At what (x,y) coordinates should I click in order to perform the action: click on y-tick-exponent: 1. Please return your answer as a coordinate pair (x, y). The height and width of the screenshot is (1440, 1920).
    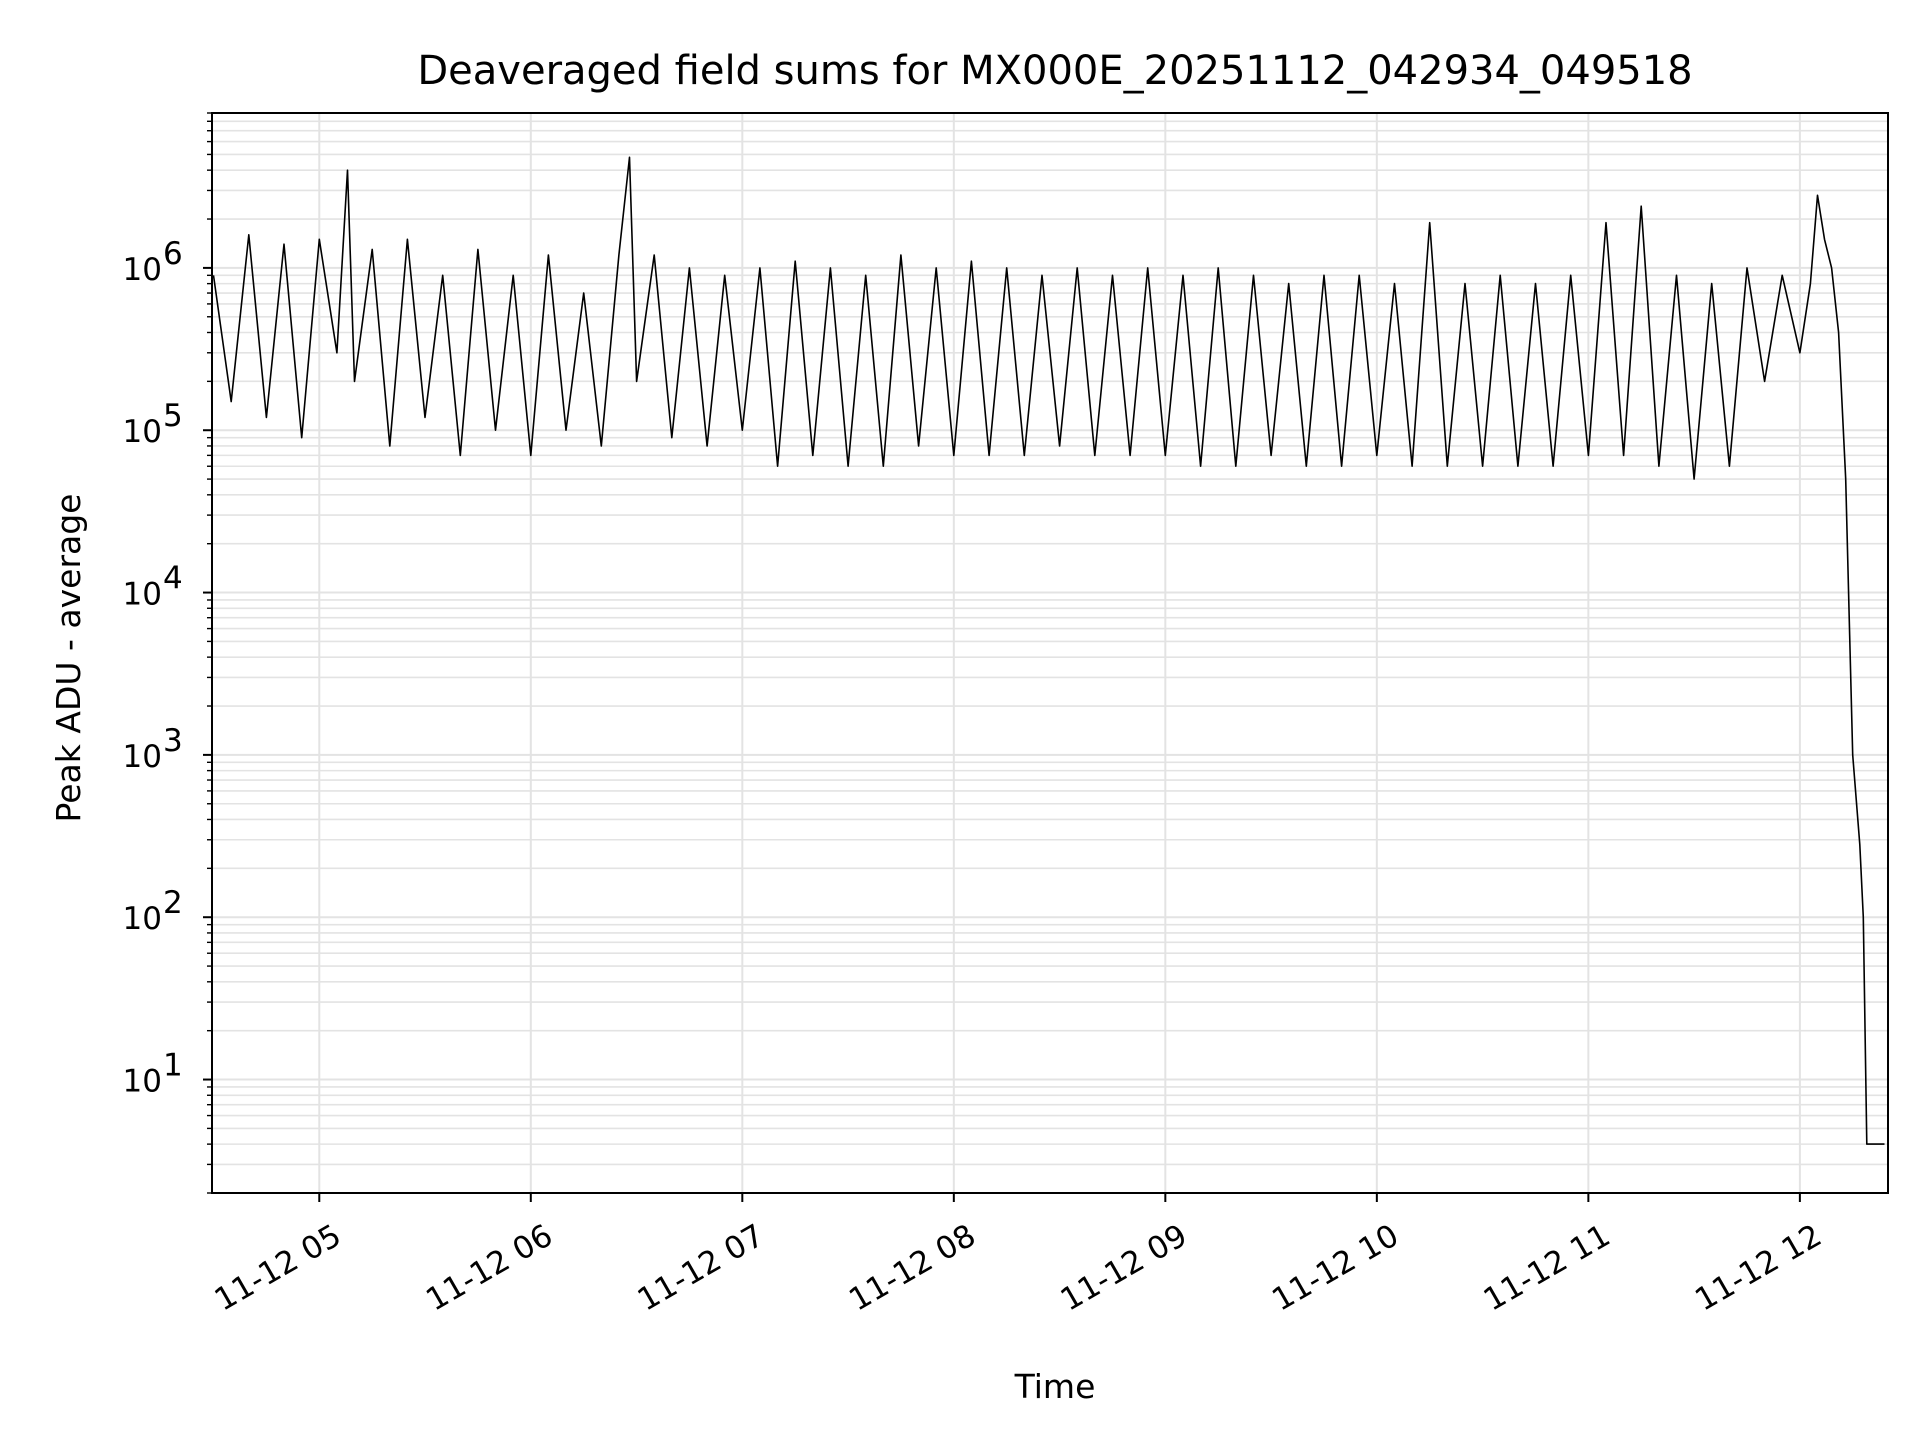
    Looking at the image, I should click on (173, 1066).